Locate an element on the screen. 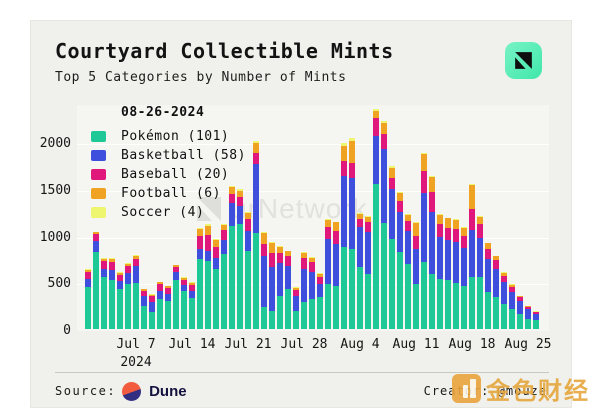 The width and height of the screenshot is (600, 413). legend-date: 08-26-2024 is located at coordinates (163, 112).